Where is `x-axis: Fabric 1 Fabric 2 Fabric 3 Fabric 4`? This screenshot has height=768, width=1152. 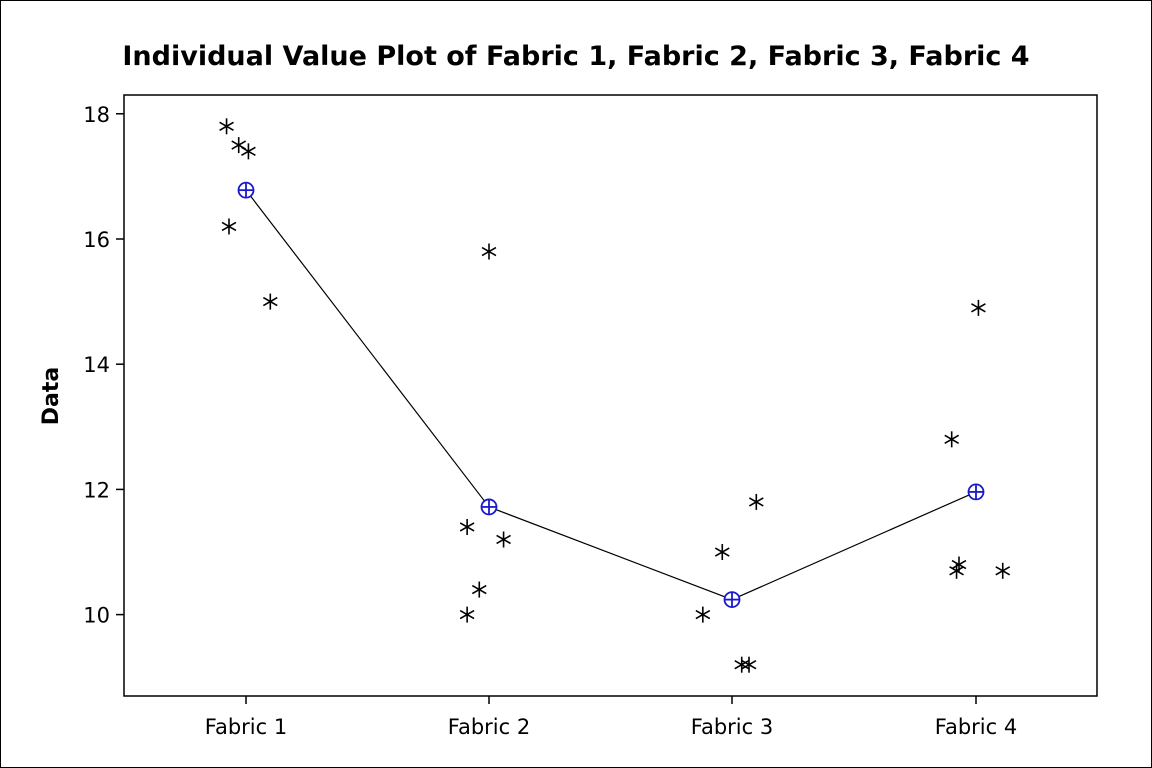 x-axis: Fabric 1 Fabric 2 Fabric 3 Fabric 4 is located at coordinates (611, 717).